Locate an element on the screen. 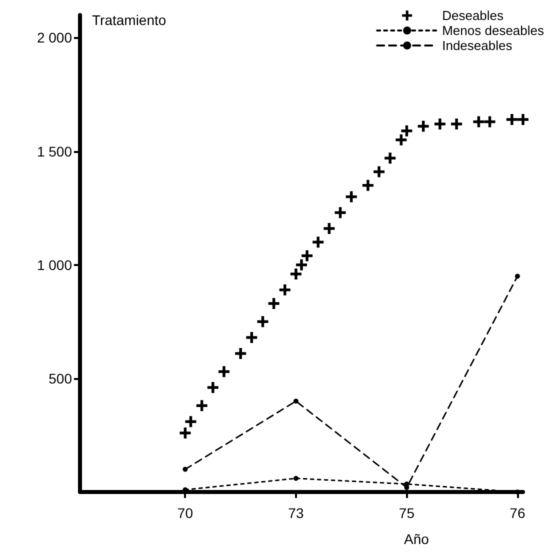 The width and height of the screenshot is (553, 554). x-tick-label: 75 is located at coordinates (406, 513).